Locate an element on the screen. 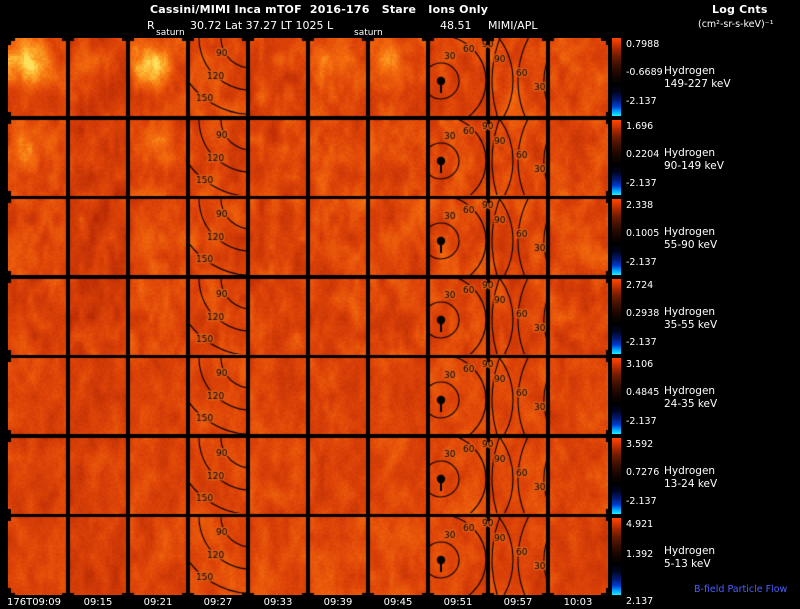  colorbar-min-label: 2.137 is located at coordinates (640, 601).